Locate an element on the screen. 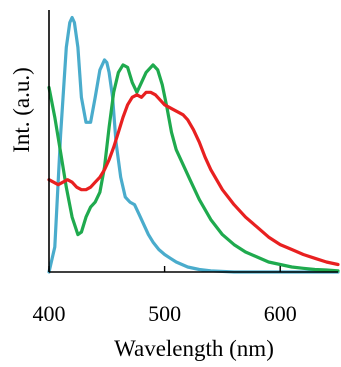 The height and width of the screenshot is (367, 341). x-tick-label: 500 is located at coordinates (164, 313).